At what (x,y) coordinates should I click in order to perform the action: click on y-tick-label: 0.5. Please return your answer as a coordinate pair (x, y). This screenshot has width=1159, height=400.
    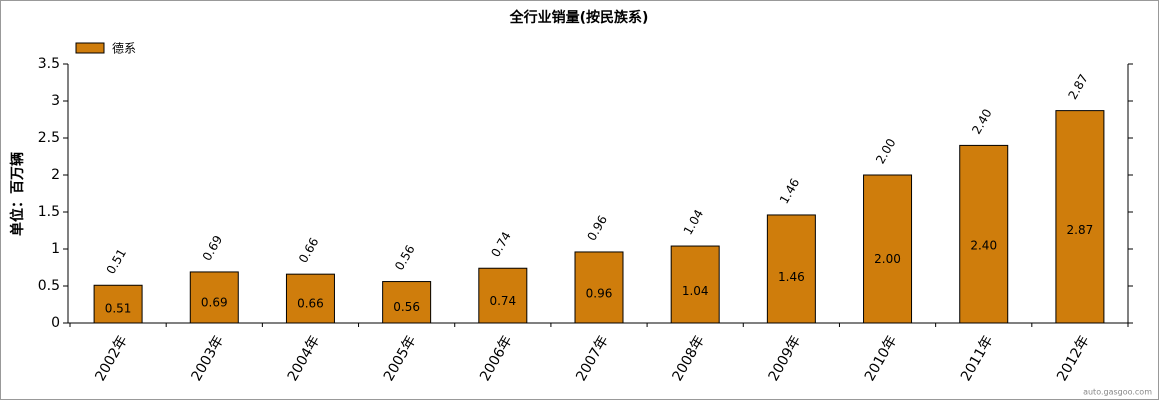
    Looking at the image, I should click on (49, 286).